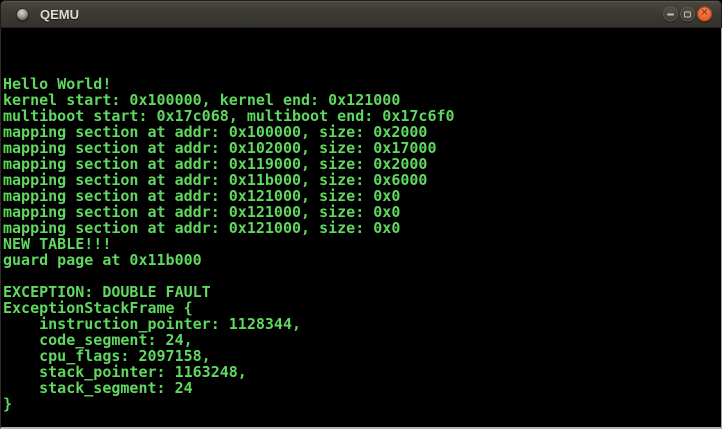  Describe the element at coordinates (361, 14) in the screenshot. I see `titlebar: QEMU ✕` at that location.